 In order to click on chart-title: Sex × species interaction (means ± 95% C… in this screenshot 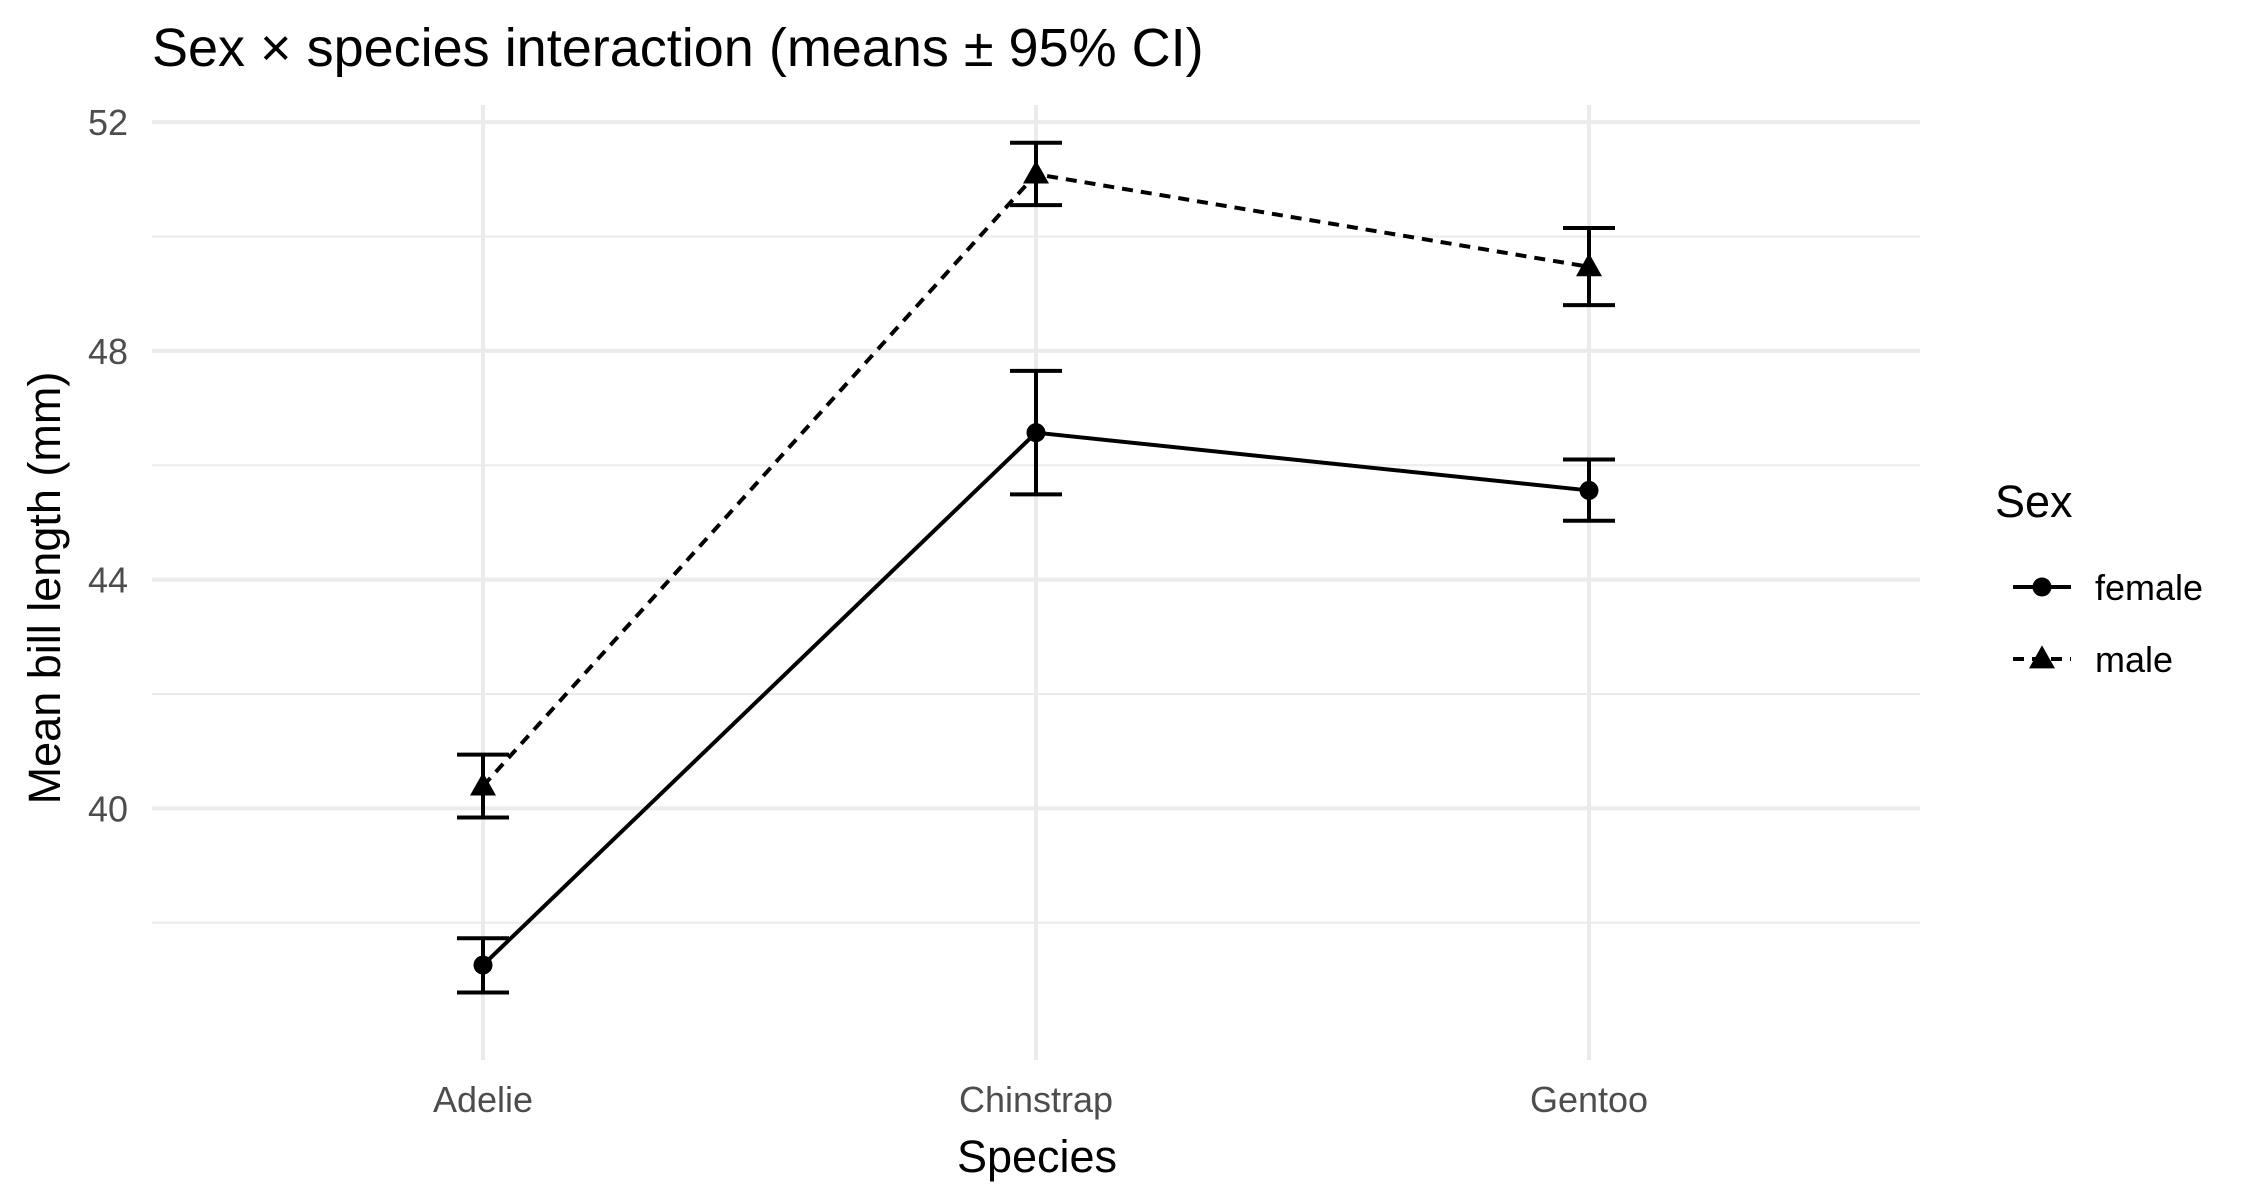, I will do `click(678, 48)`.